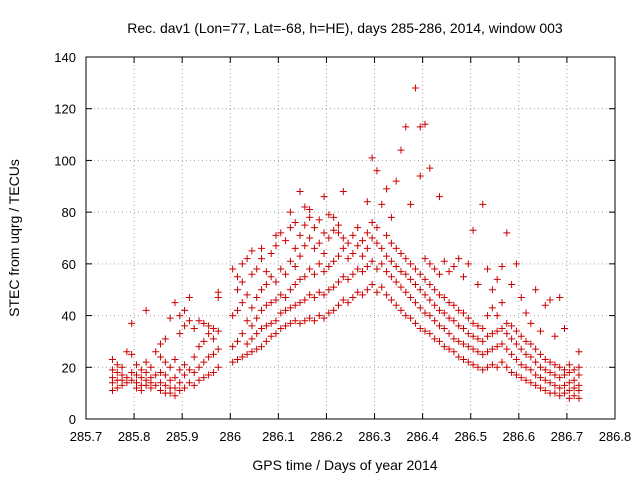 Image resolution: width=640 pixels, height=480 pixels. I want to click on x-tick-label: 286.6, so click(519, 436).